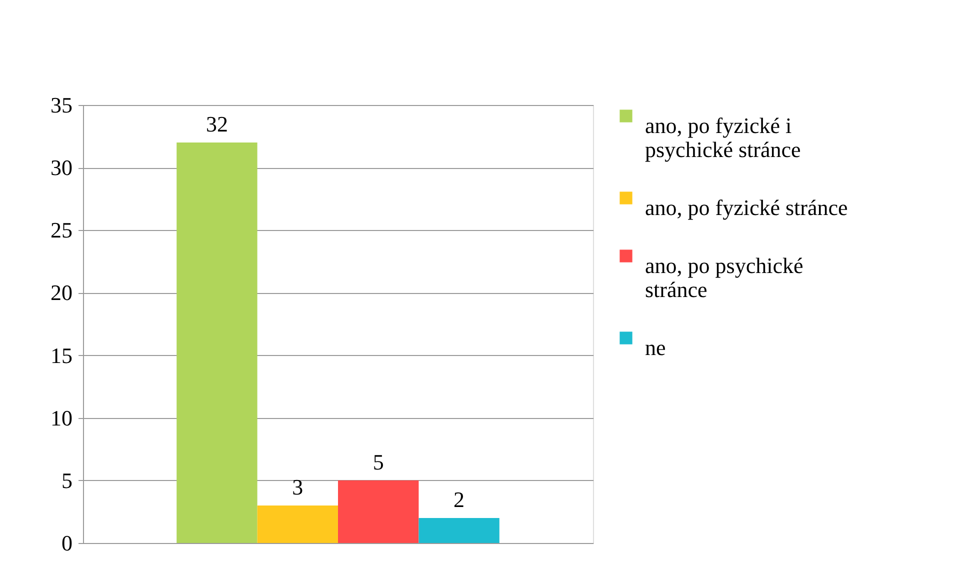 The image size is (955, 579). Describe the element at coordinates (61, 355) in the screenshot. I see `y-tick-label: 15` at that location.